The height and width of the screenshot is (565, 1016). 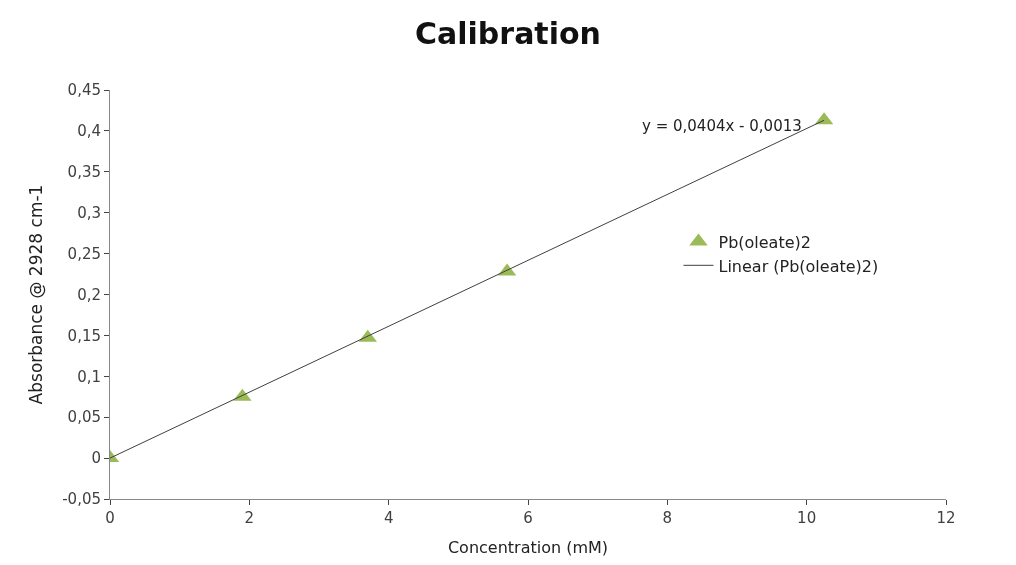 I want to click on y-tick-label: 0, so click(x=96, y=458).